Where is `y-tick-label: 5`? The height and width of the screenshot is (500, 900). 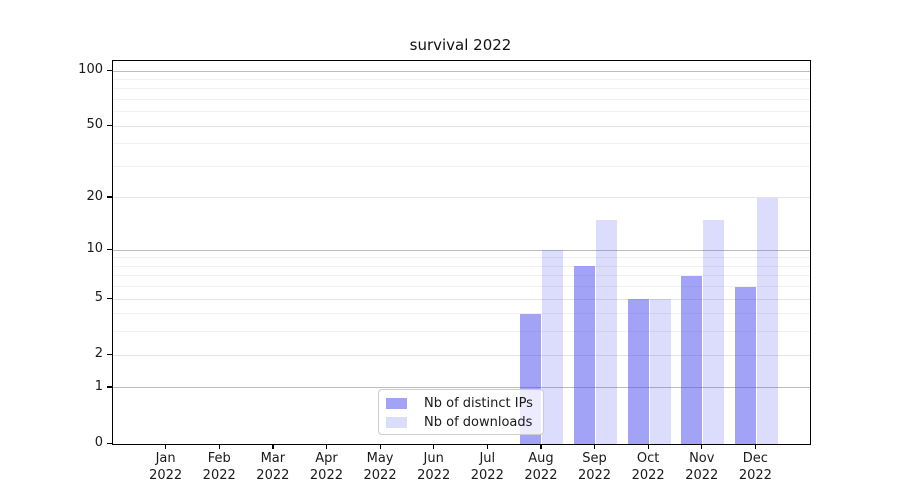
y-tick-label: 5 is located at coordinates (98, 298).